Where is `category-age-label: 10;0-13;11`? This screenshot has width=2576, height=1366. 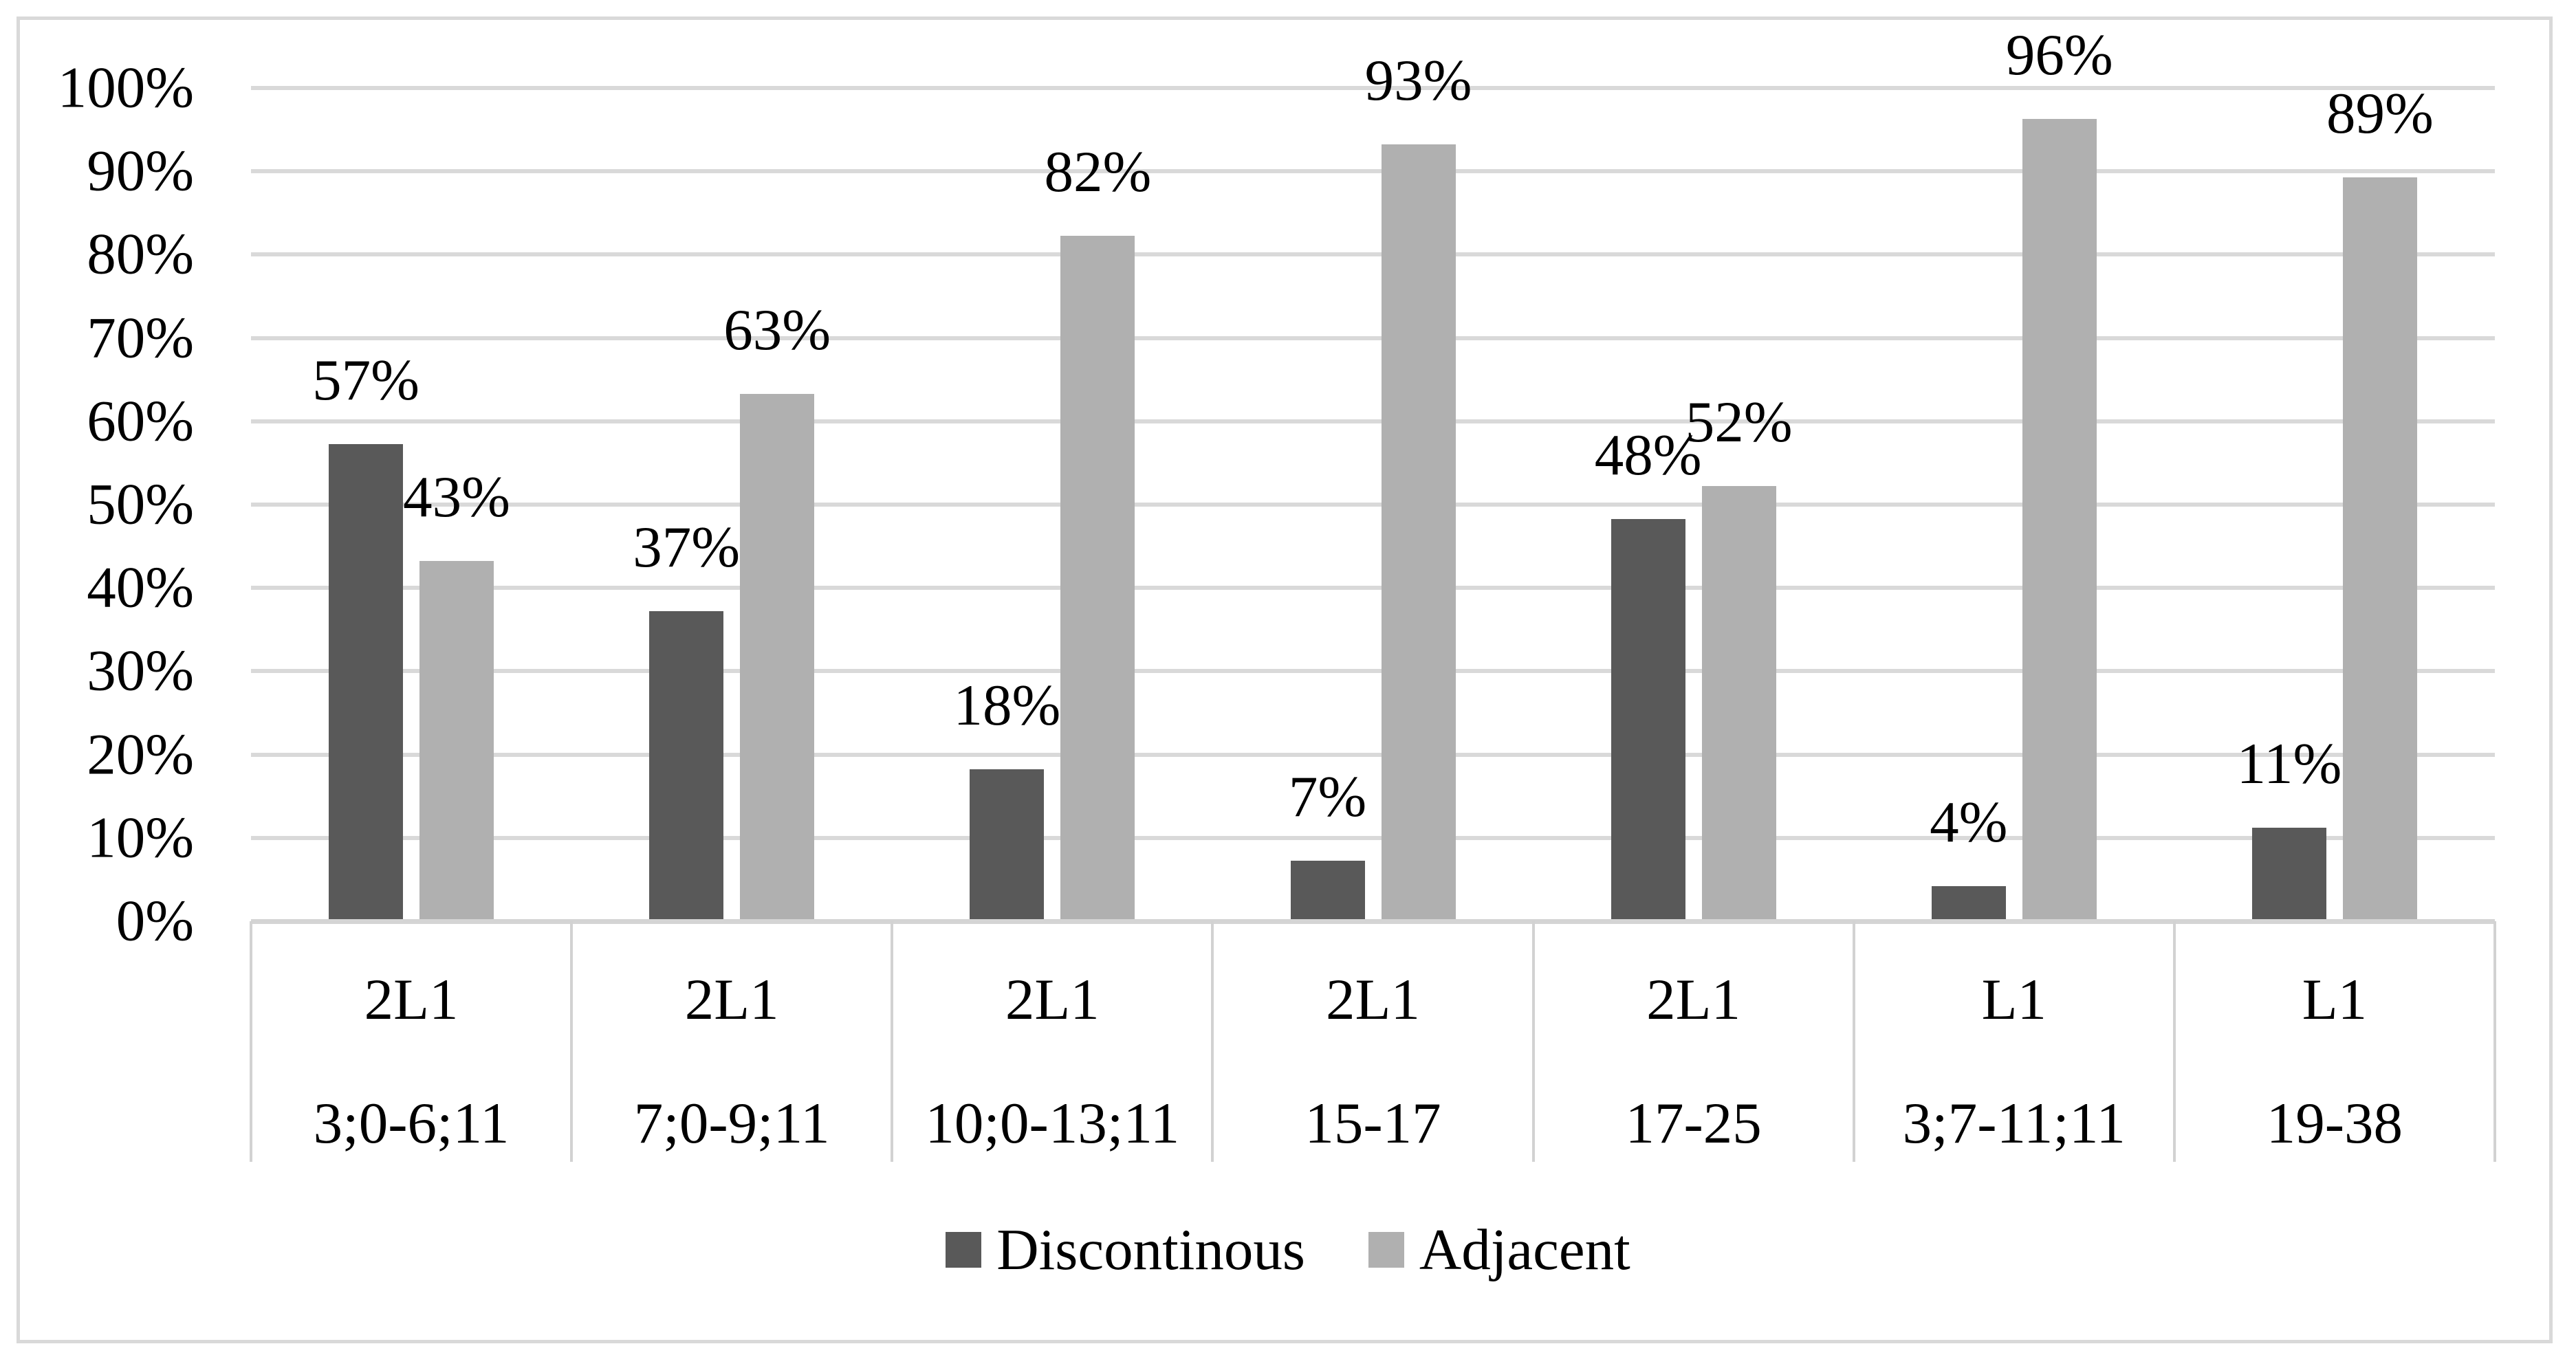 category-age-label: 10;0-13;11 is located at coordinates (1052, 1123).